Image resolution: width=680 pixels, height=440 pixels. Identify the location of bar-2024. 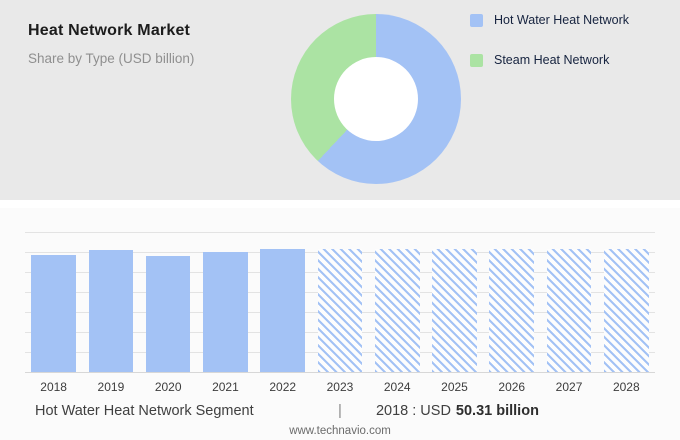
(397, 310).